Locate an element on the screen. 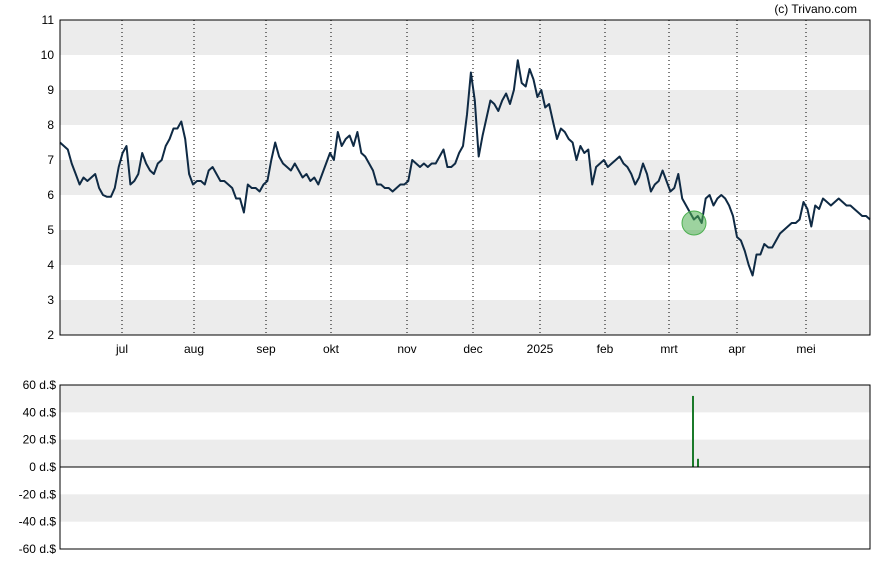  highlight-marker-circle is located at coordinates (694, 223).